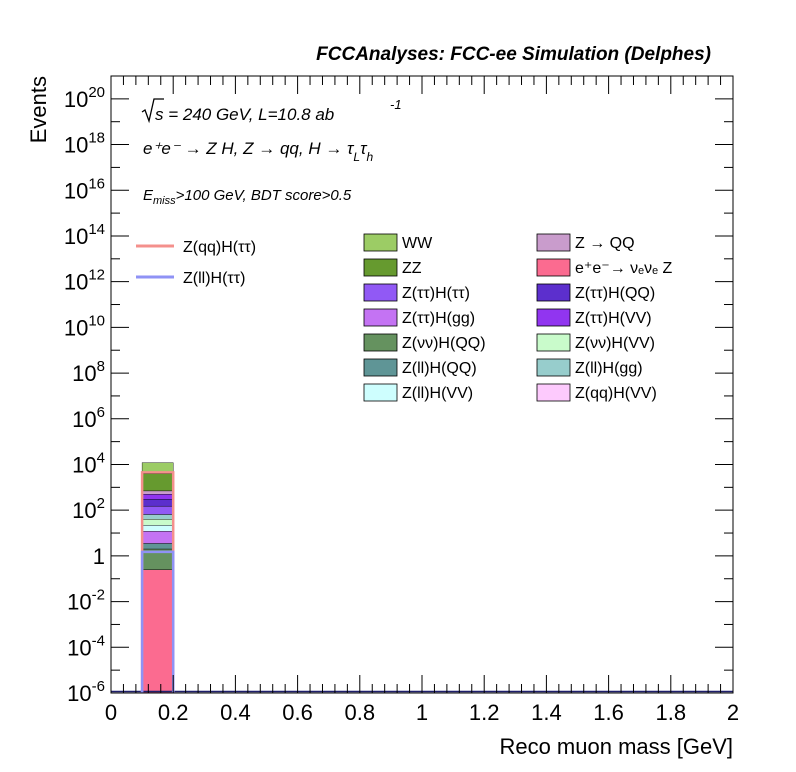  What do you see at coordinates (608, 712) in the screenshot?
I see `x-tick-label: 1.6` at bounding box center [608, 712].